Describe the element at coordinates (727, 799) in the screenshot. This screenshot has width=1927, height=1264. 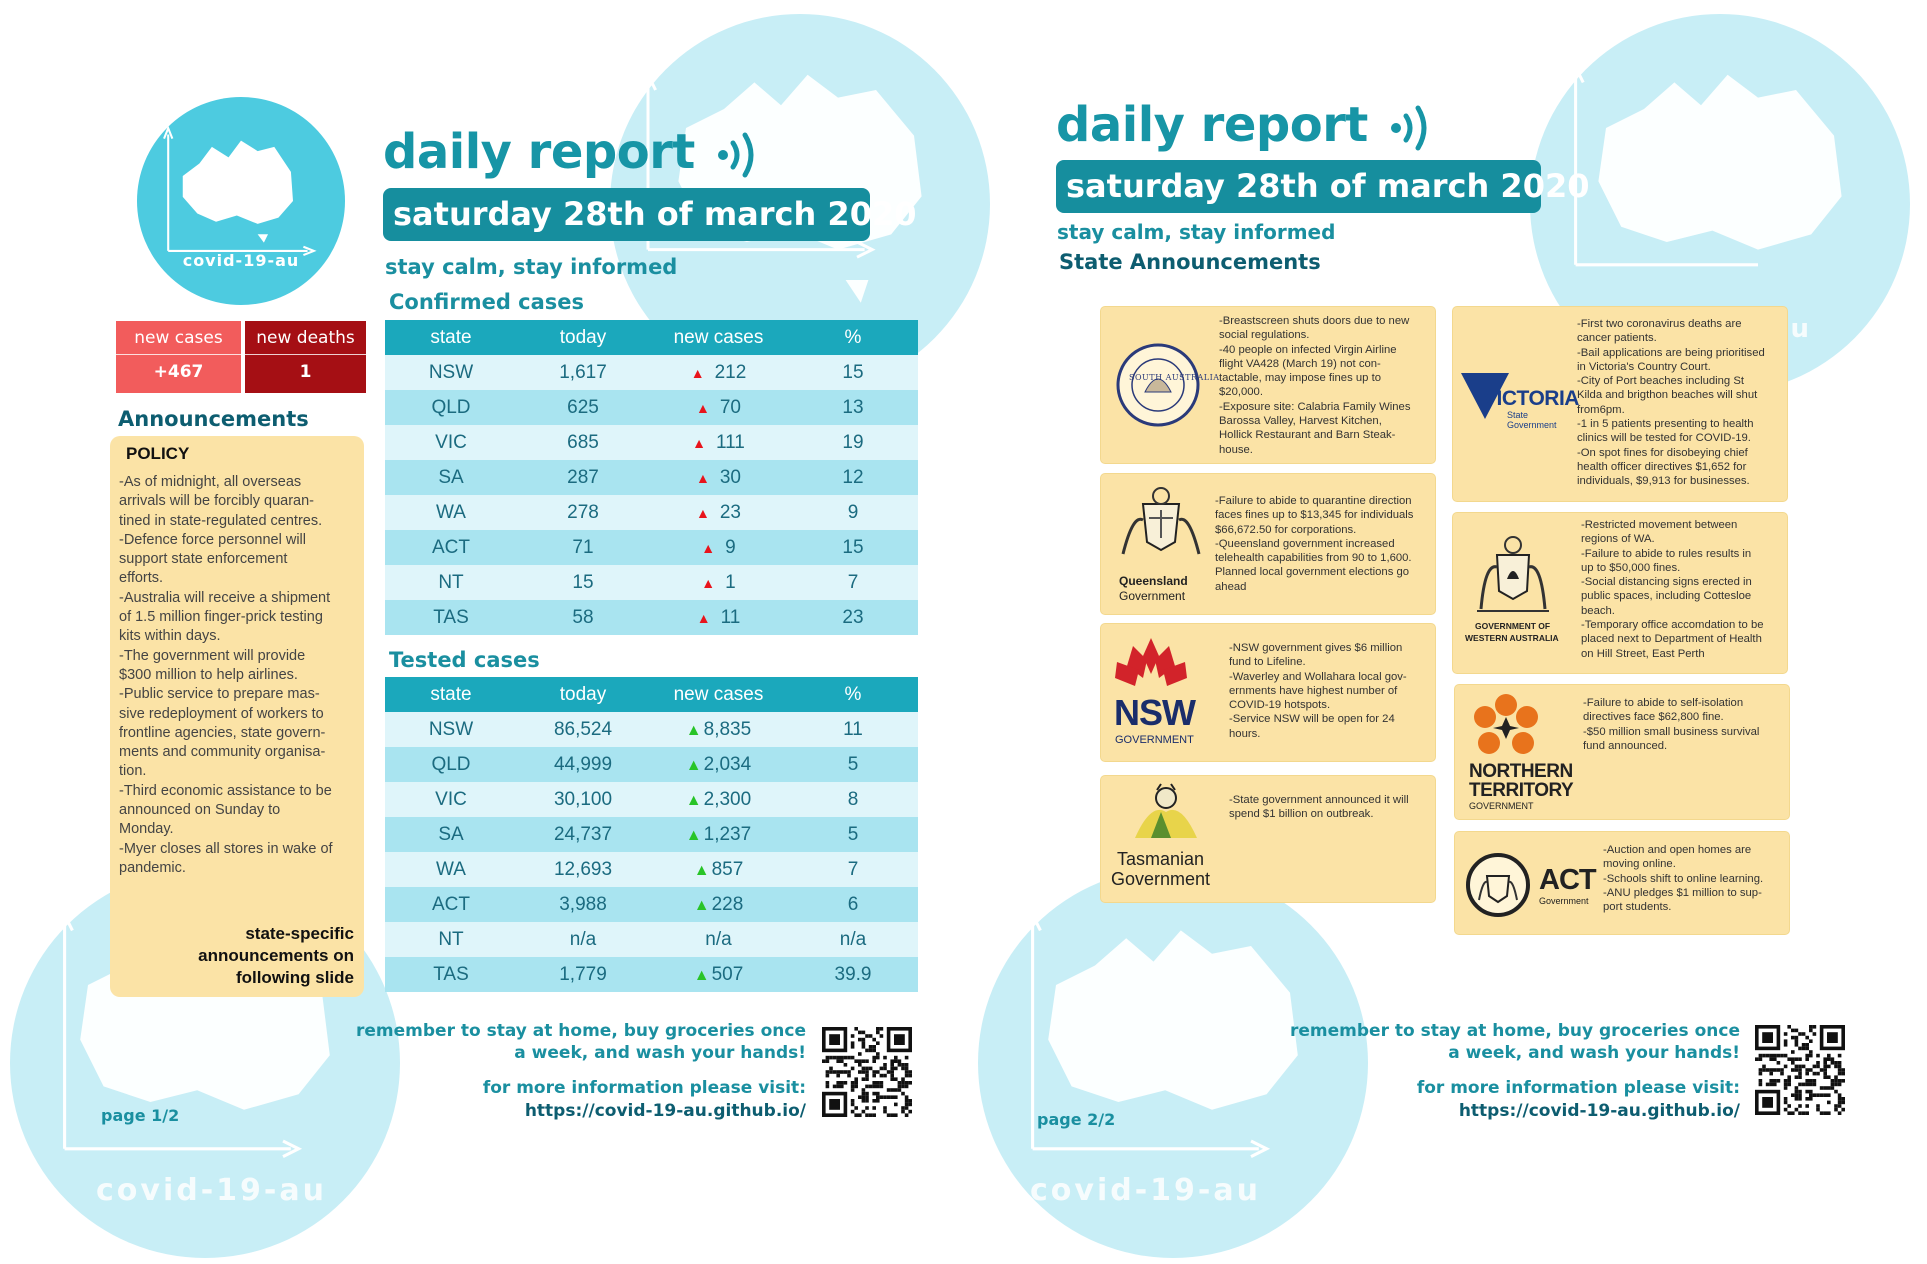
I see `cell-new-cases-value: 2,300` at that location.